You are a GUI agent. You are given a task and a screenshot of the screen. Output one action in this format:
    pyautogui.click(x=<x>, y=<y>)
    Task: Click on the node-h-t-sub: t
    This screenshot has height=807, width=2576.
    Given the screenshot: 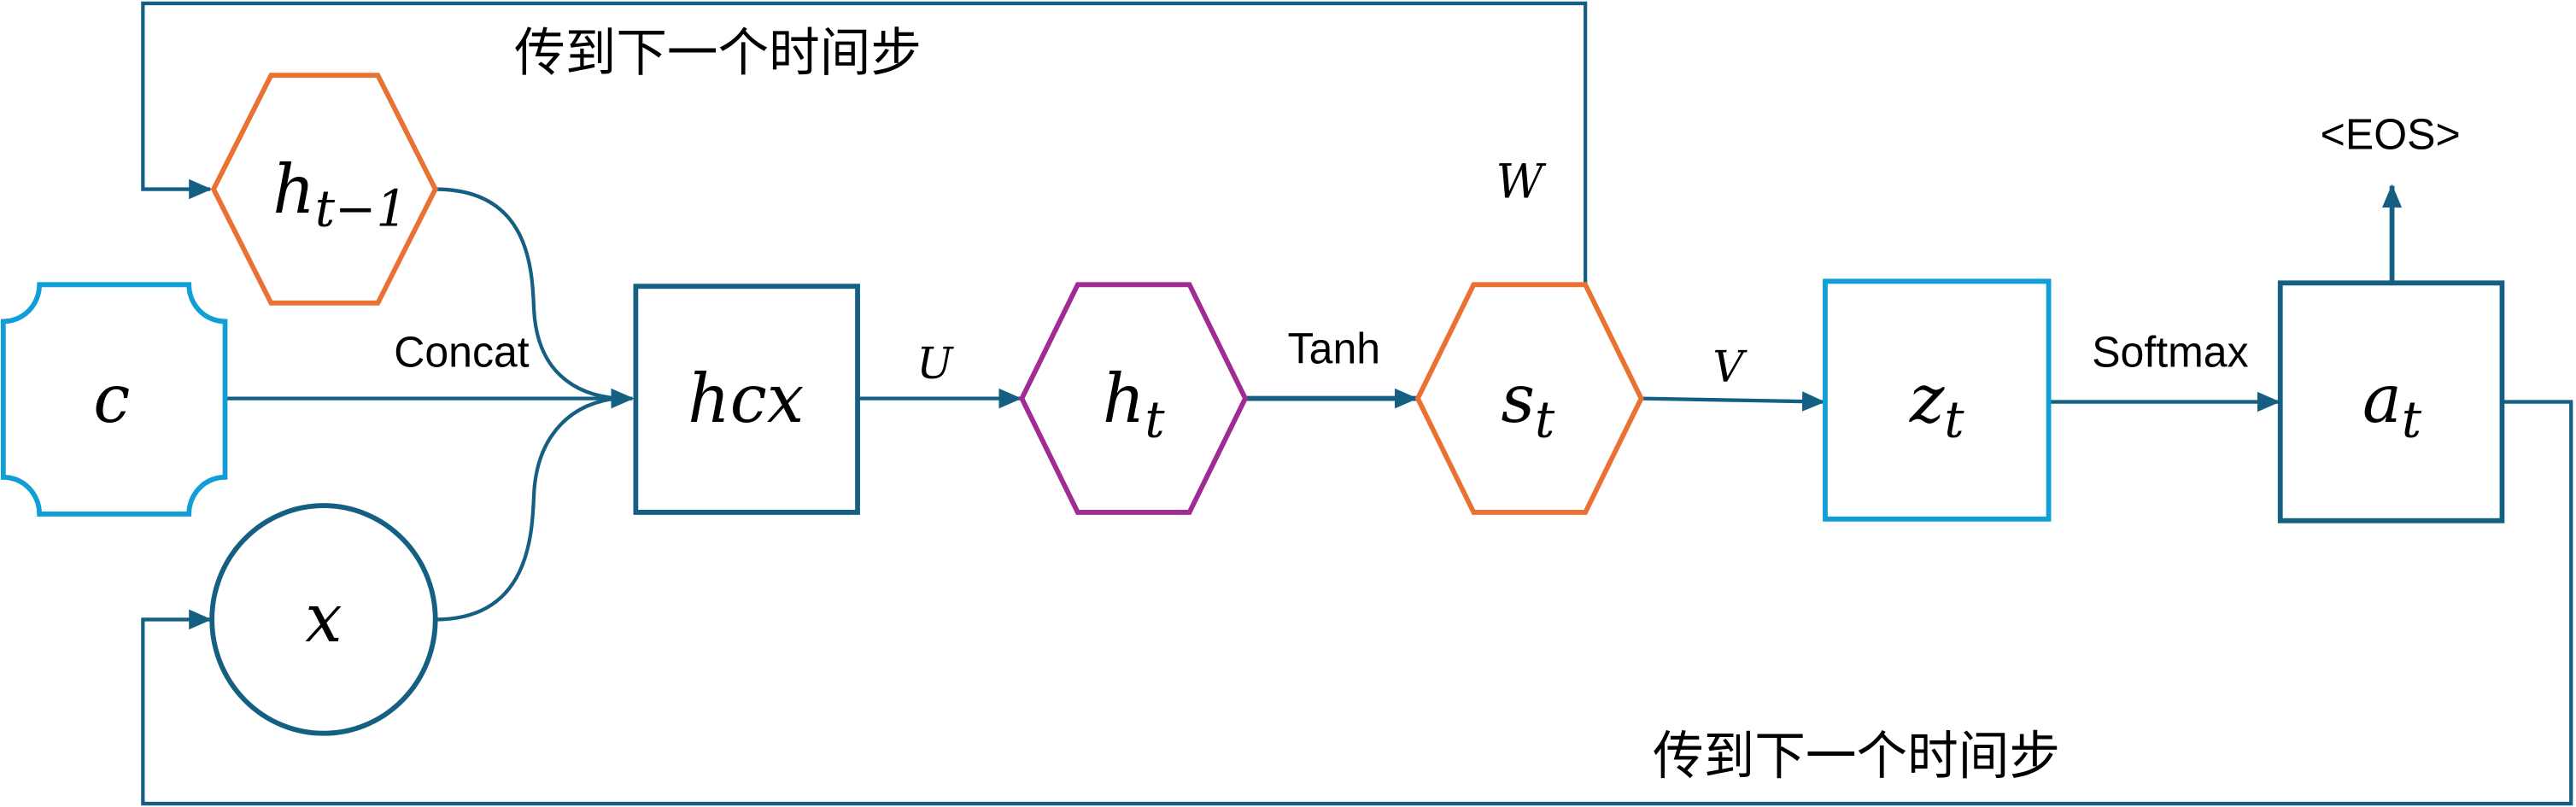 What is the action you would take?
    pyautogui.click(x=1155, y=419)
    